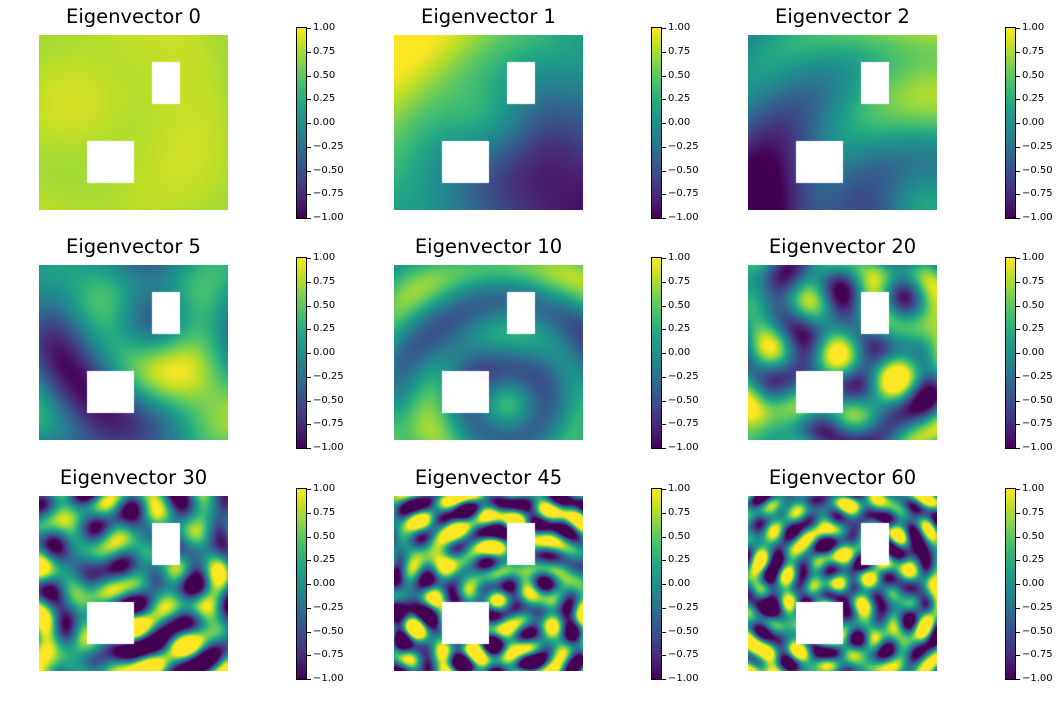 The height and width of the screenshot is (704, 1059). What do you see at coordinates (488, 16) in the screenshot?
I see `panel-title: Eigenvector 1` at bounding box center [488, 16].